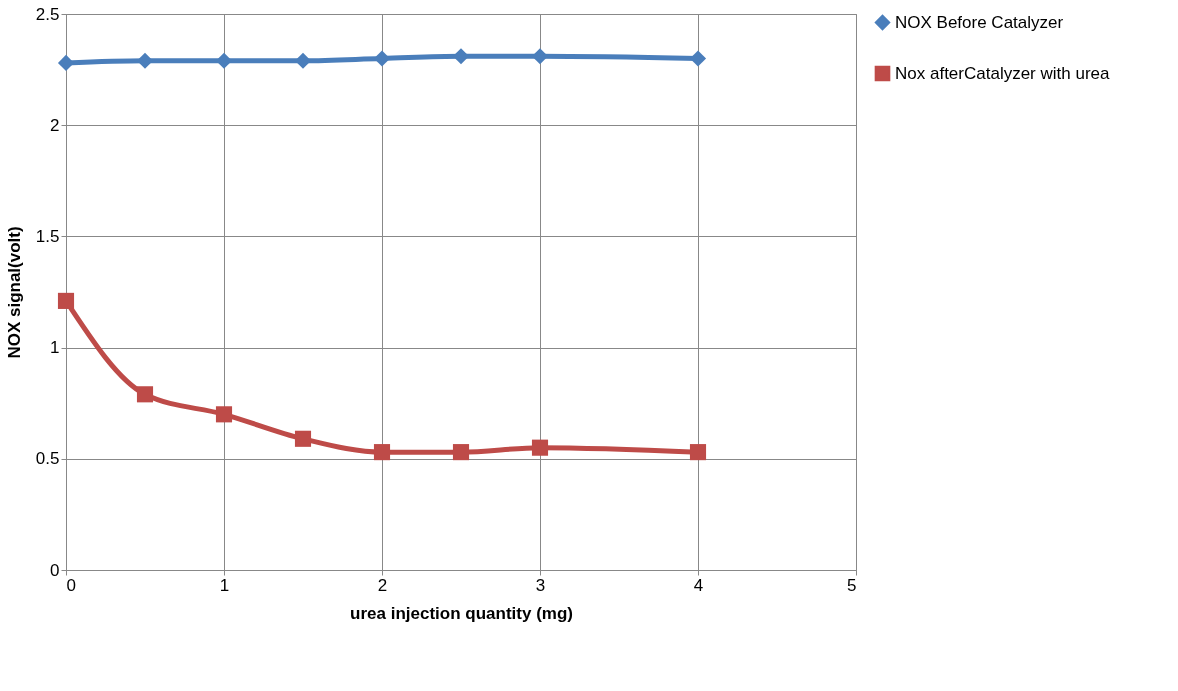  What do you see at coordinates (14, 292) in the screenshot?
I see `y-axis-title: NOX signal(volt)` at bounding box center [14, 292].